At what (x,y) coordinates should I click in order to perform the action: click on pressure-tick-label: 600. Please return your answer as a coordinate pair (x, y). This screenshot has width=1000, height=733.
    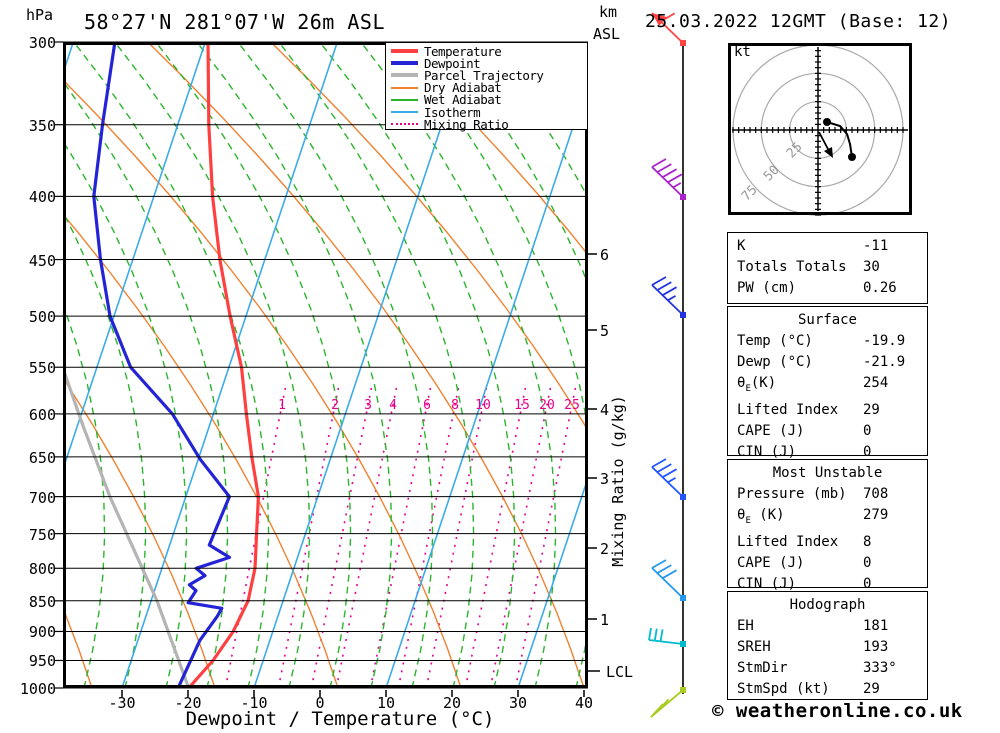
    Looking at the image, I should click on (42, 414).